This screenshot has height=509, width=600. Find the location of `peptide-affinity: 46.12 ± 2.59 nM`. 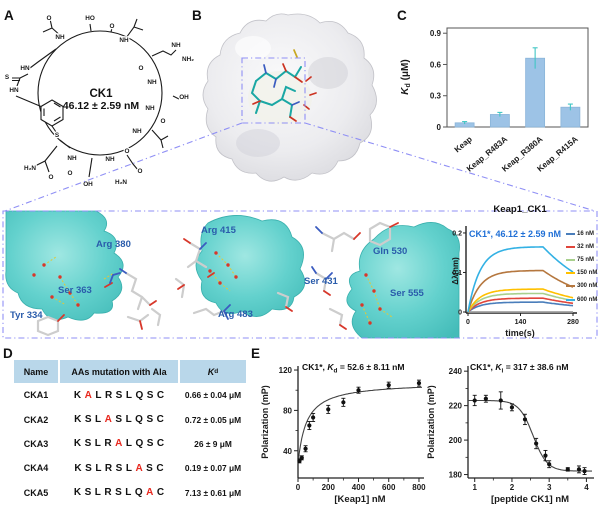

peptide-affinity: 46.12 ± 2.59 nM is located at coordinates (101, 106).